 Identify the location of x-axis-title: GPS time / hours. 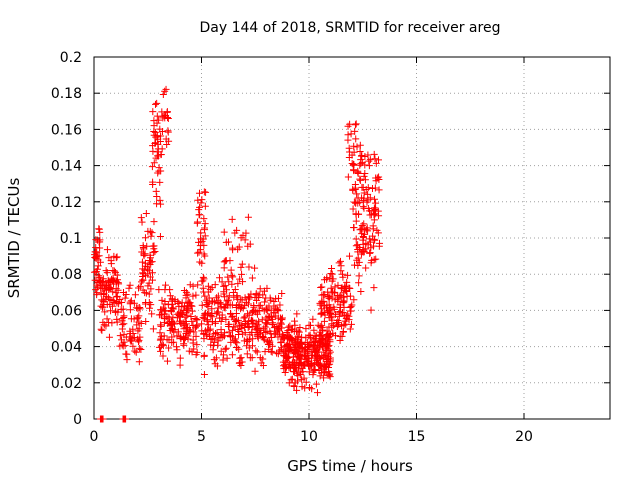
(350, 466).